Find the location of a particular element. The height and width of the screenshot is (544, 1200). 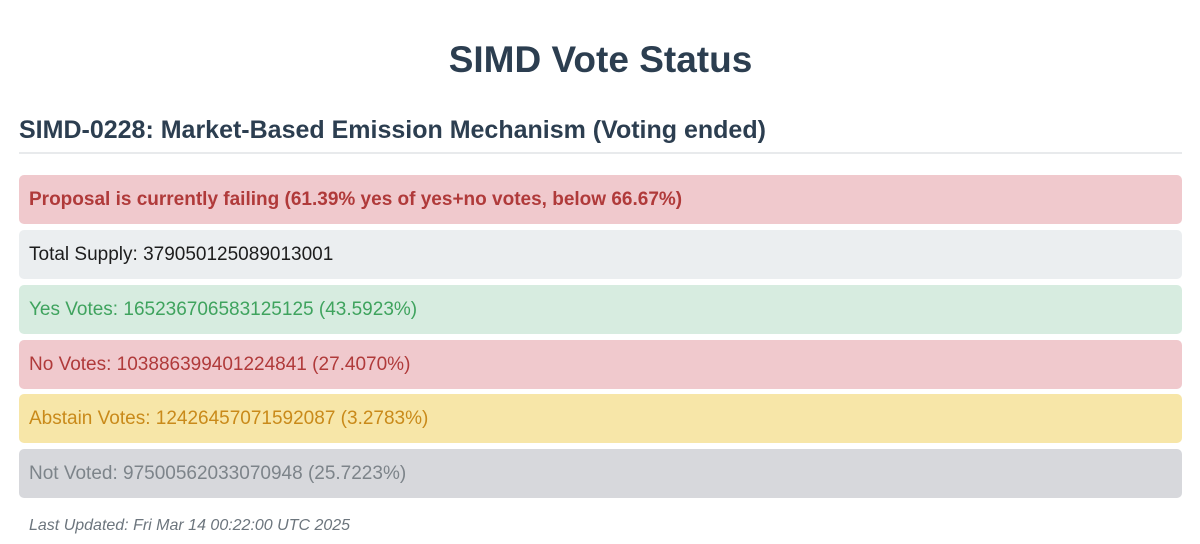

yes-votes-percent: (43.5923%) is located at coordinates (368, 309).